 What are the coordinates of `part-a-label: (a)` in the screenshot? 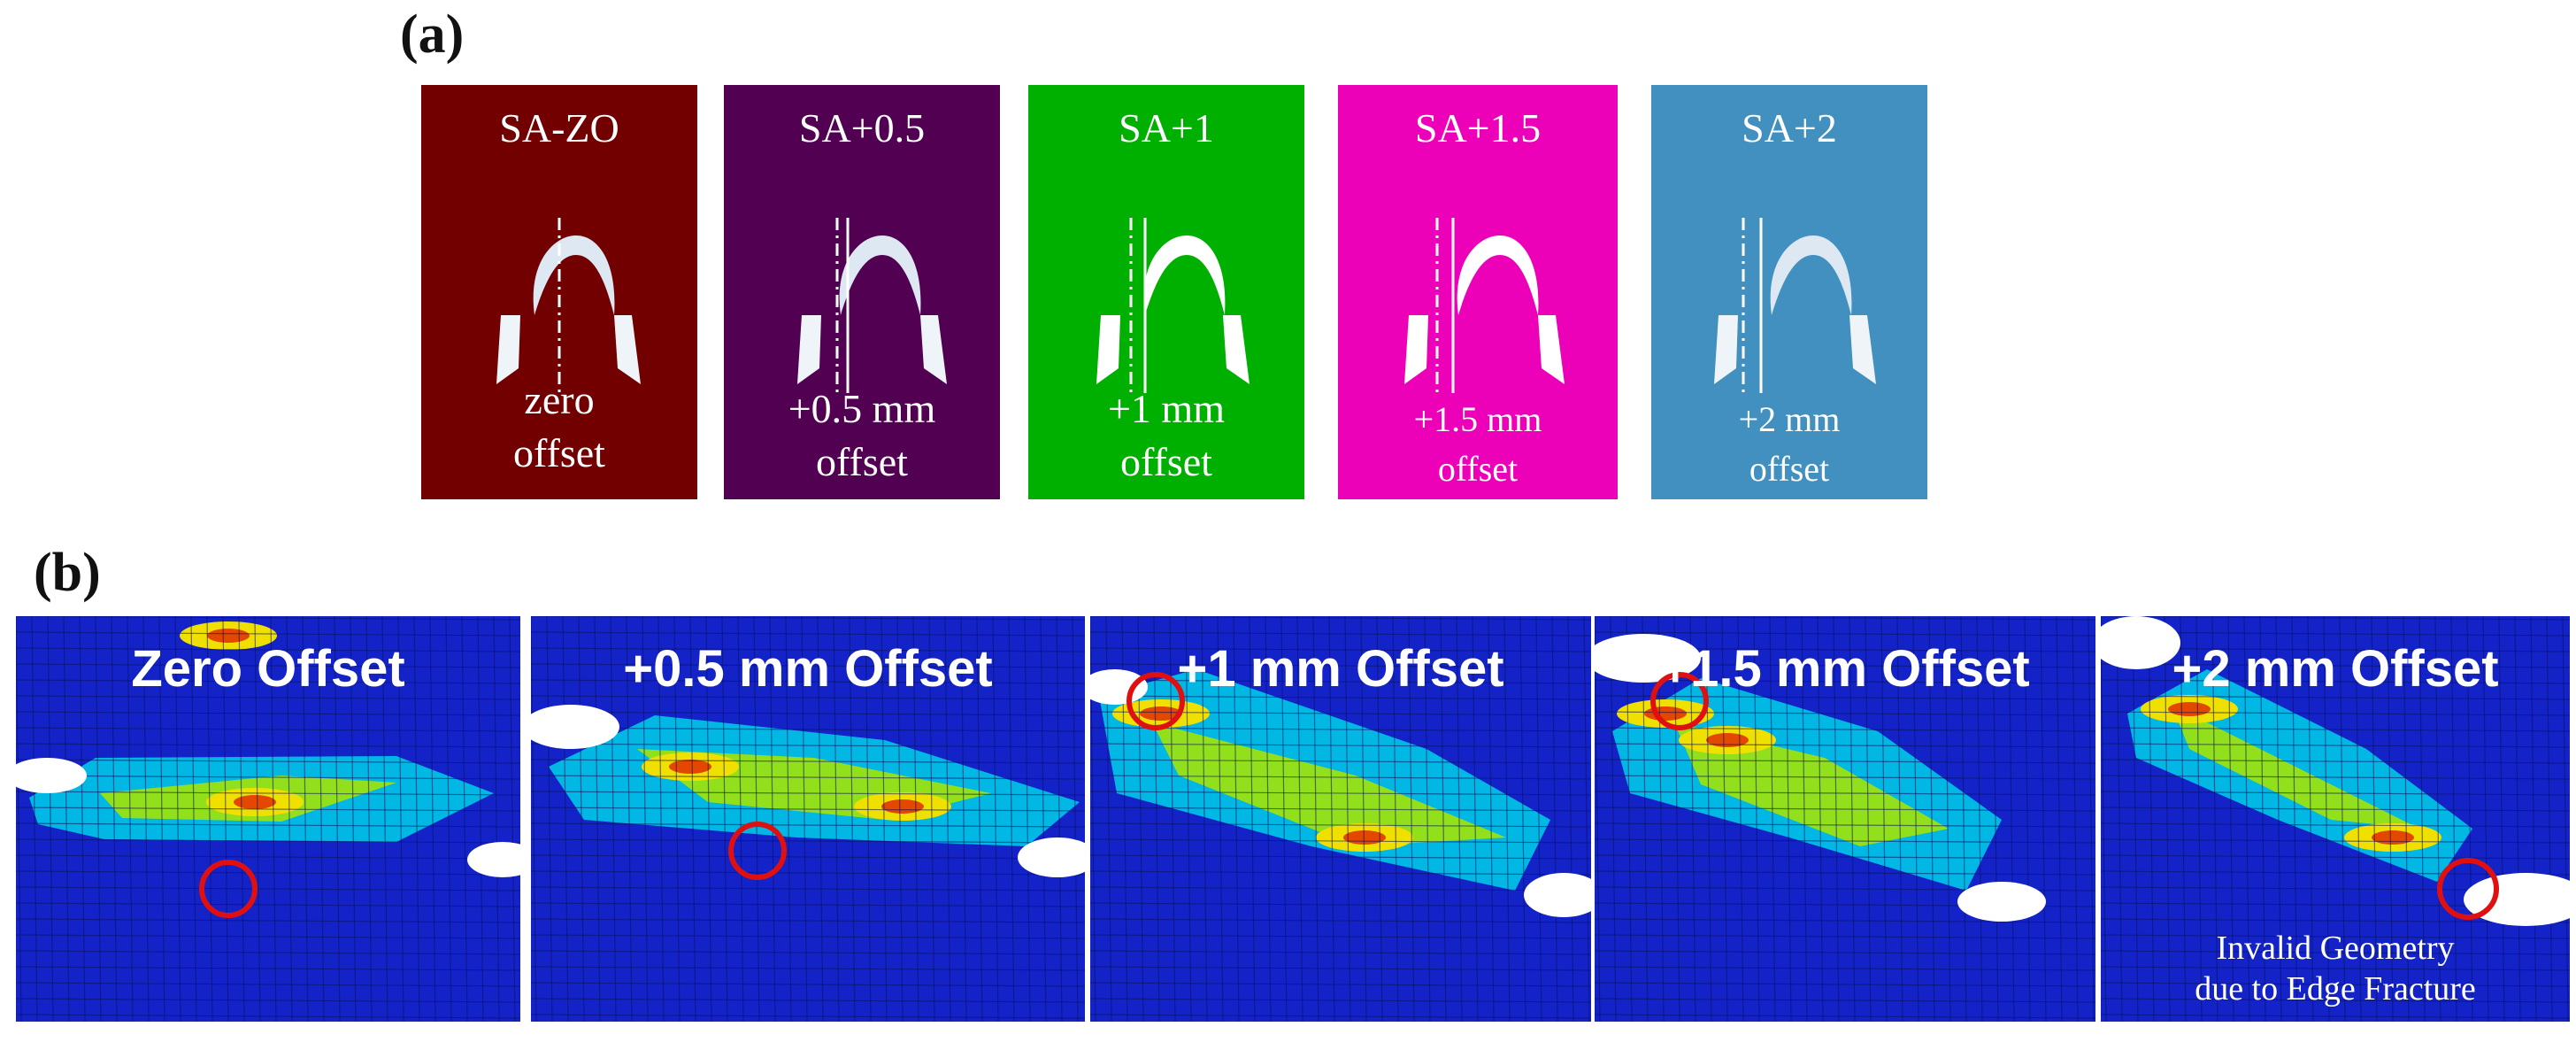 It's located at (432, 34).